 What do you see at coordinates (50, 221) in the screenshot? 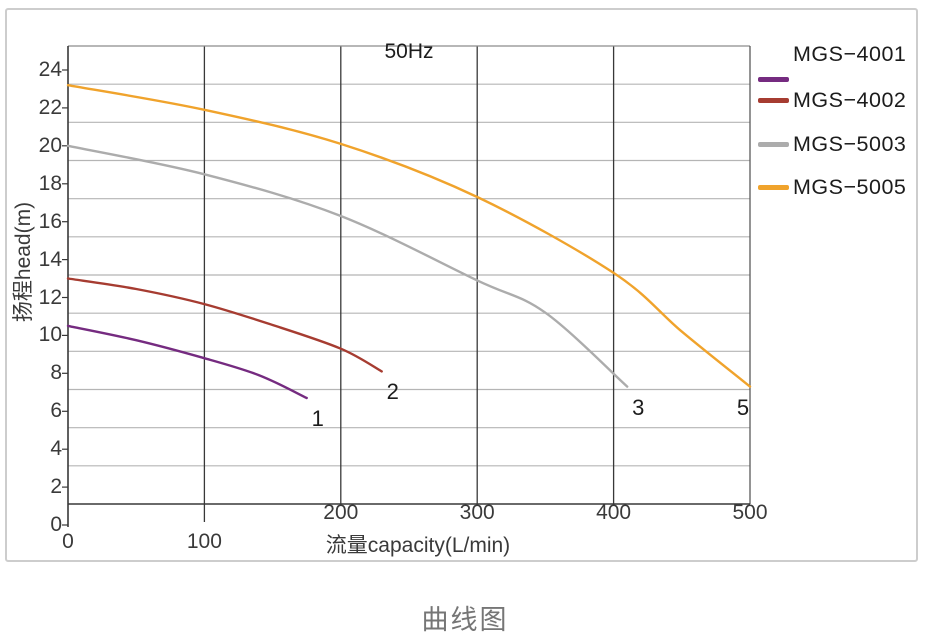
I see `y-tick-label: 16` at bounding box center [50, 221].